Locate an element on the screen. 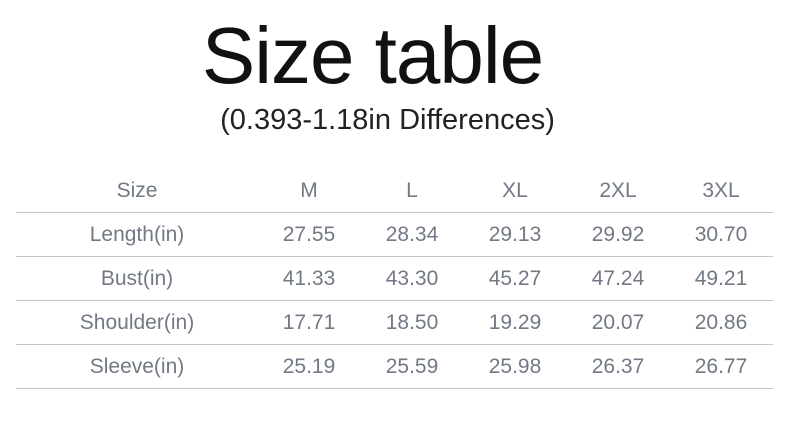 The image size is (790, 421). table-cell: 20.07 is located at coordinates (618, 322).